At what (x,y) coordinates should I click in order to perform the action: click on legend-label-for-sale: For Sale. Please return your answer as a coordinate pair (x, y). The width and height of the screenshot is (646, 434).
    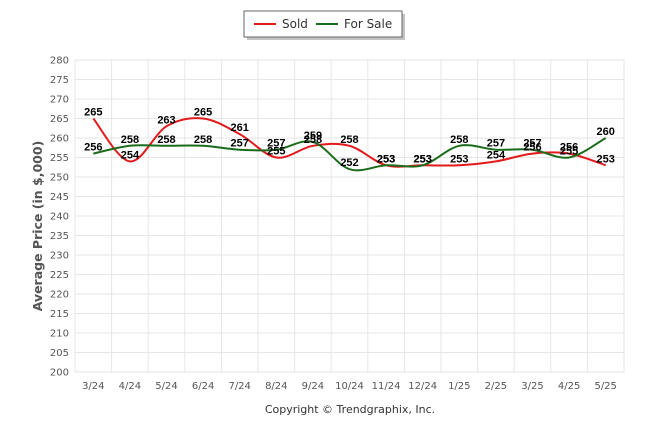
    Looking at the image, I should click on (368, 24).